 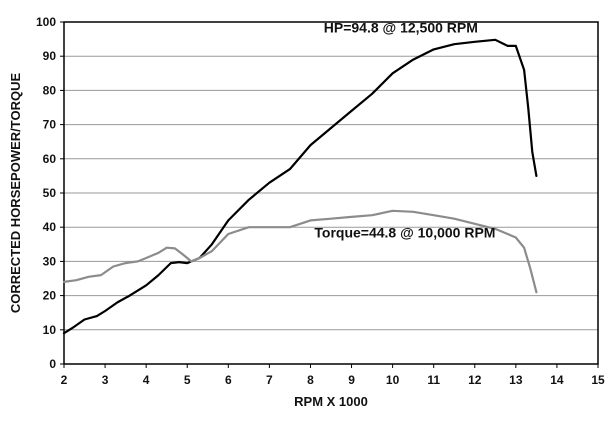 What do you see at coordinates (598, 380) in the screenshot?
I see `x-tick-label: 15` at bounding box center [598, 380].